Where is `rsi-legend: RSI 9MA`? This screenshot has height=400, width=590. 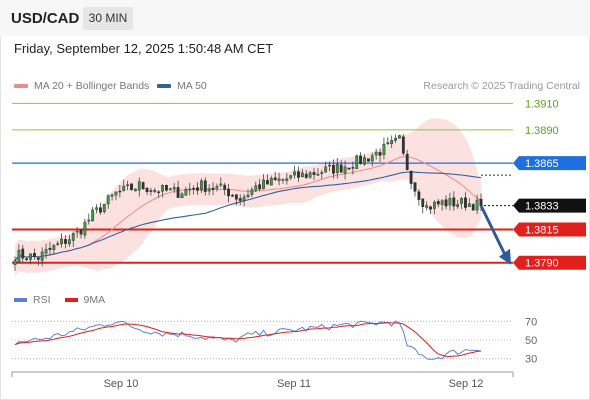
rsi-legend: RSI 9MA is located at coordinates (66, 300).